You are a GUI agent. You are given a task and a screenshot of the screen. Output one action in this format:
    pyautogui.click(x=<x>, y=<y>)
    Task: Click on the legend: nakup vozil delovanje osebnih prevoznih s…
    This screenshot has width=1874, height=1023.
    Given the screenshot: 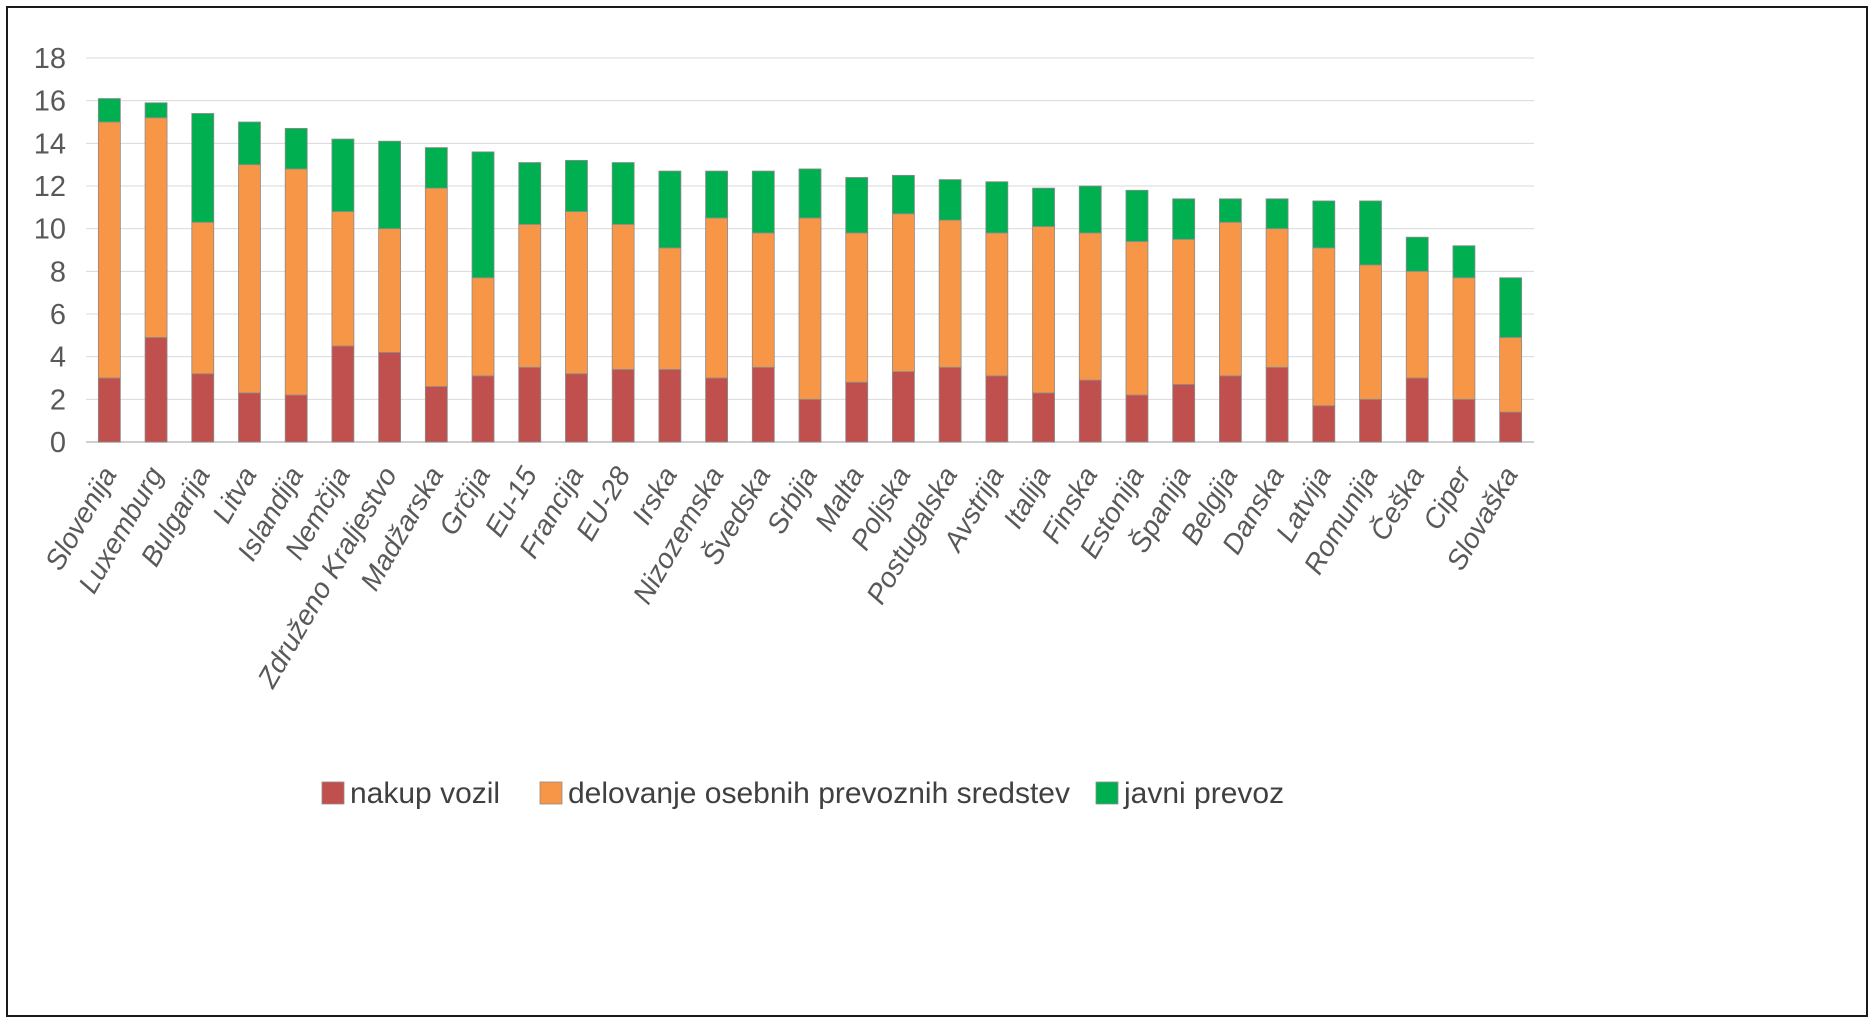 What is the action you would take?
    pyautogui.click(x=802, y=793)
    